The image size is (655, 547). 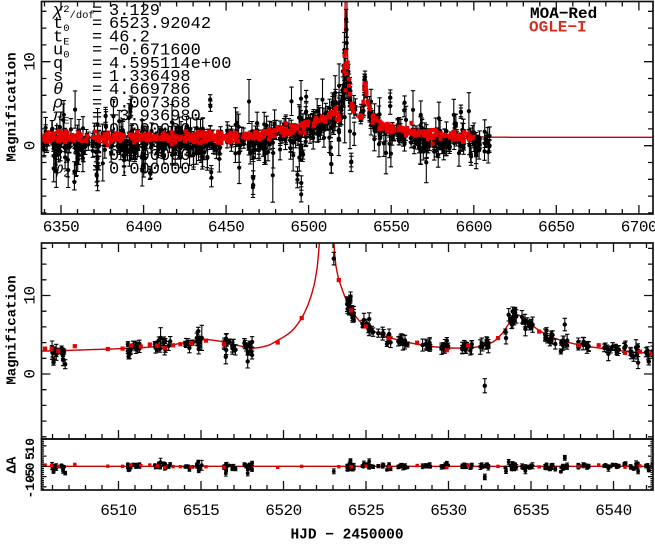 What do you see at coordinates (143, 228) in the screenshot?
I see `svg-text: 6400` at bounding box center [143, 228].